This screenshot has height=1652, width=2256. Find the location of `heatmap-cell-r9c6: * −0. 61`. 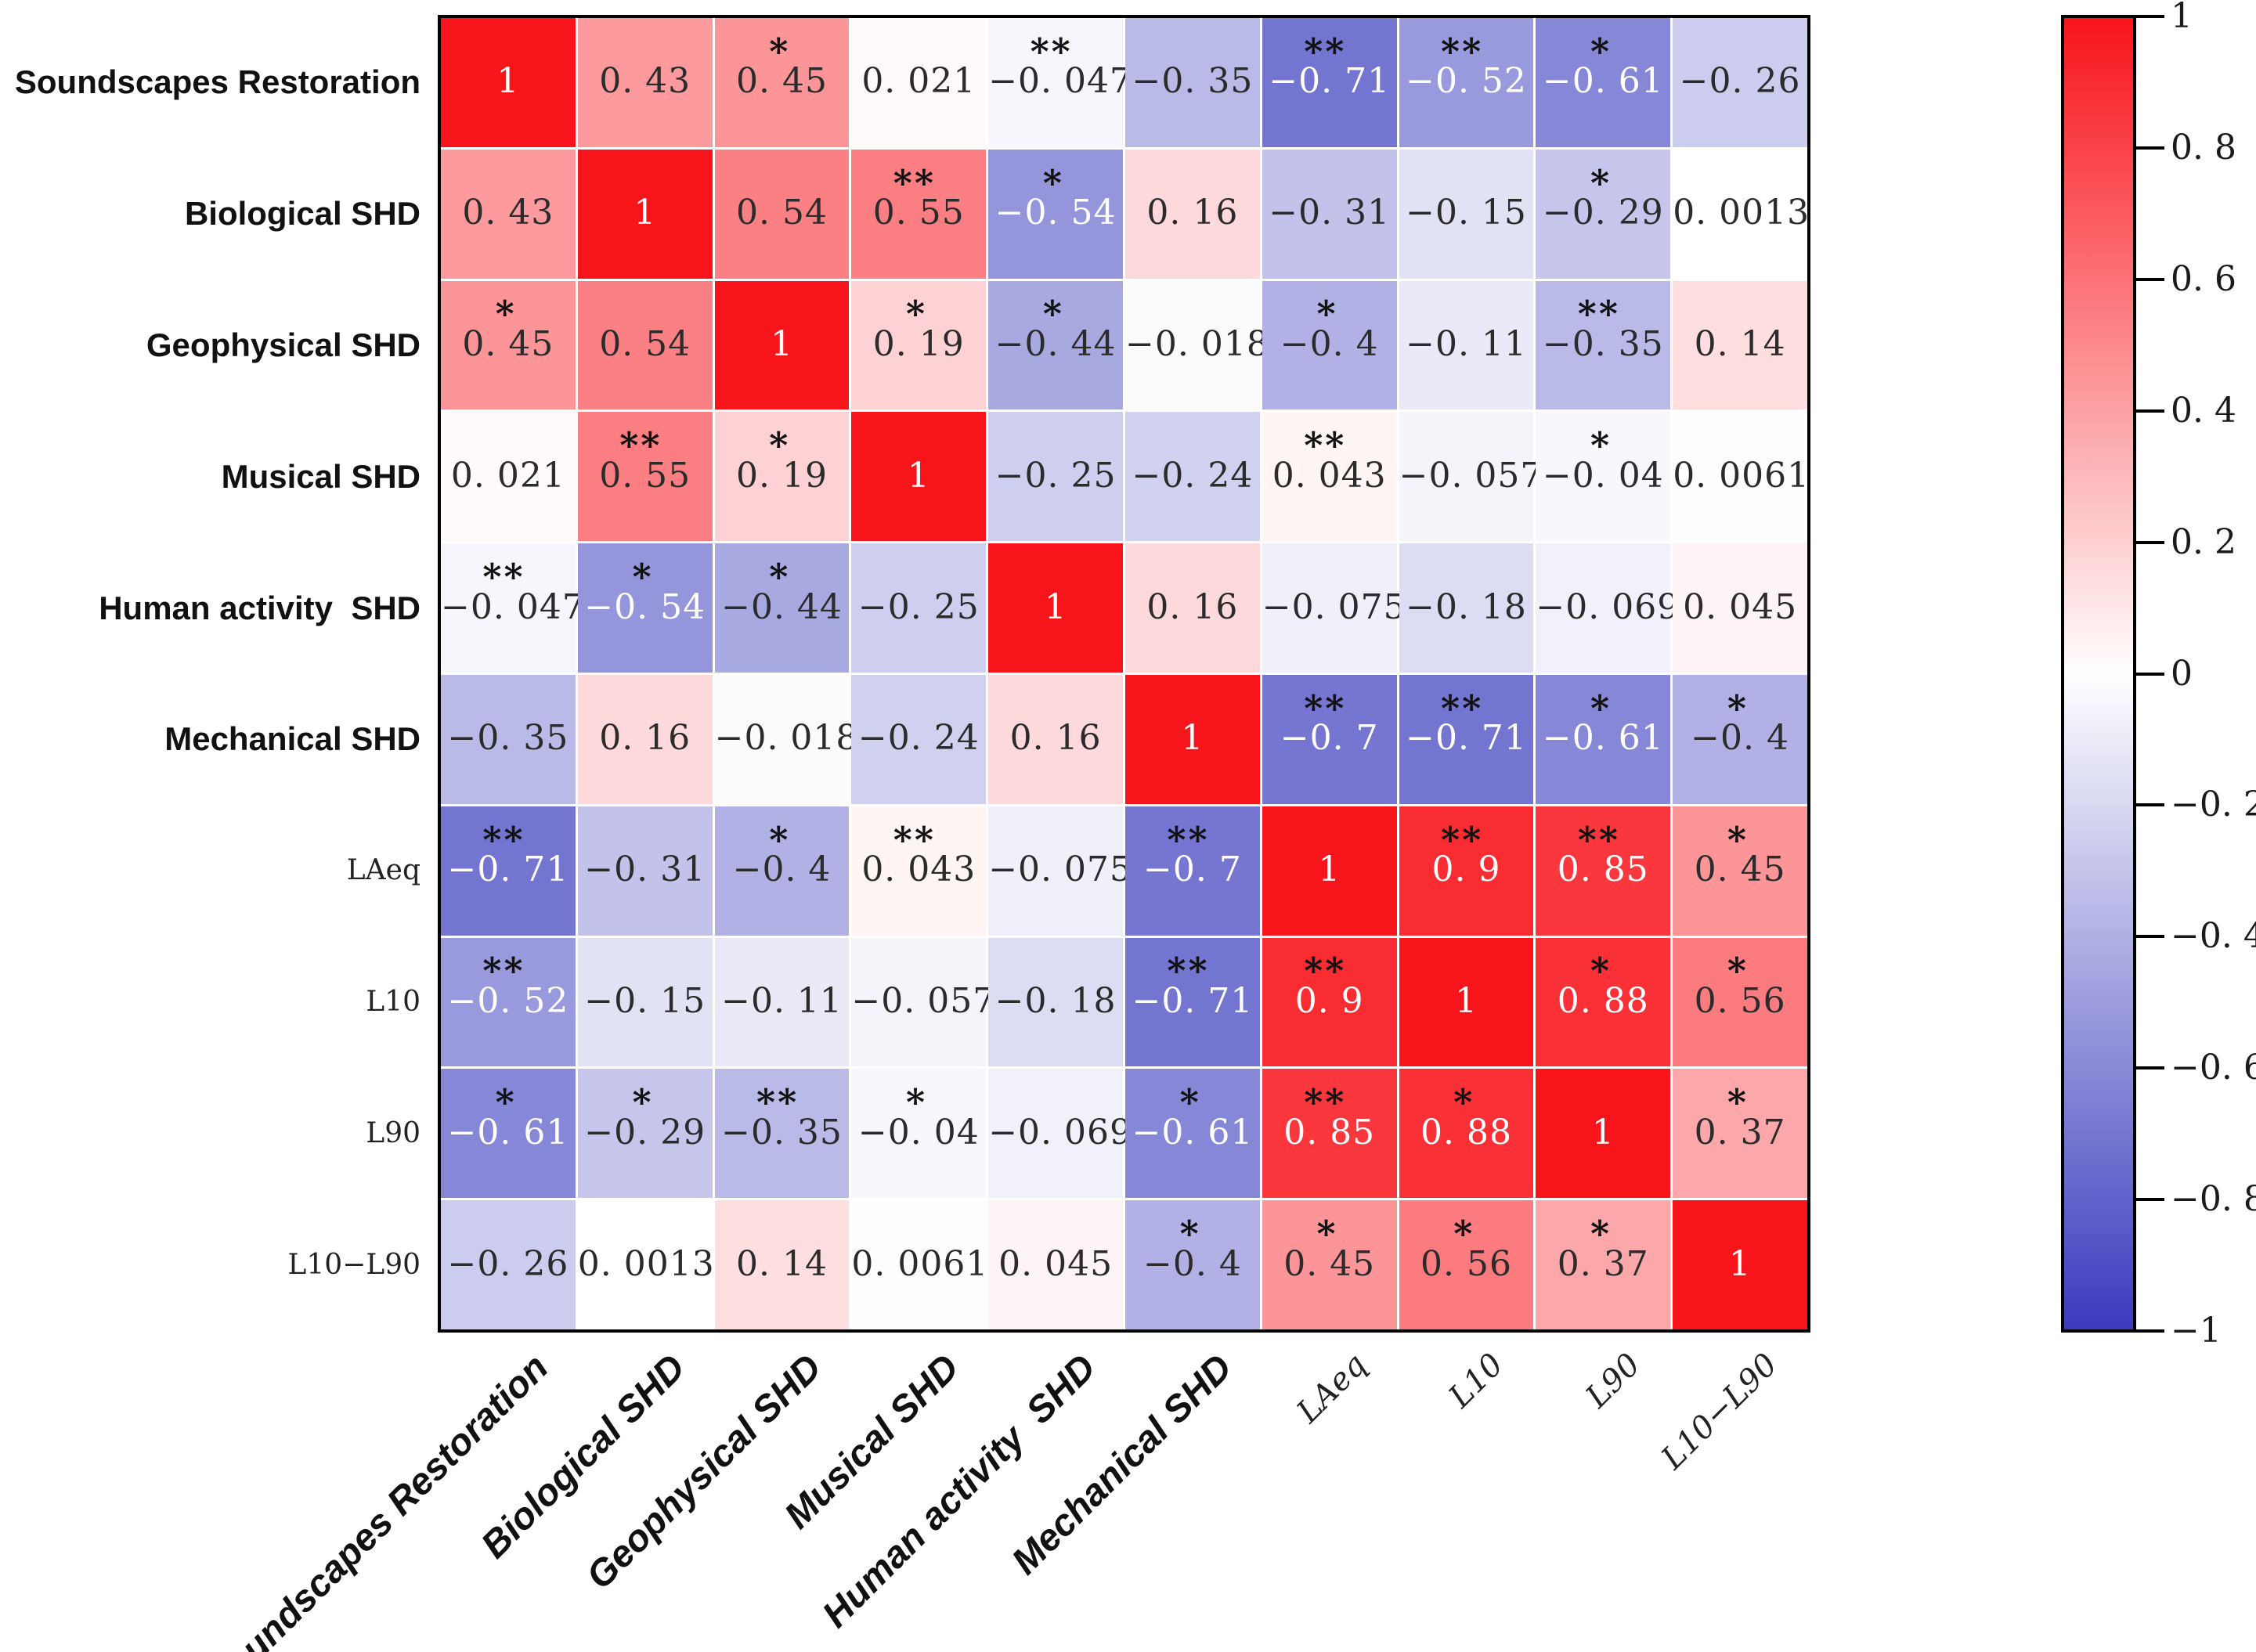

heatmap-cell-r9c6: * −0. 61 is located at coordinates (1193, 1134).